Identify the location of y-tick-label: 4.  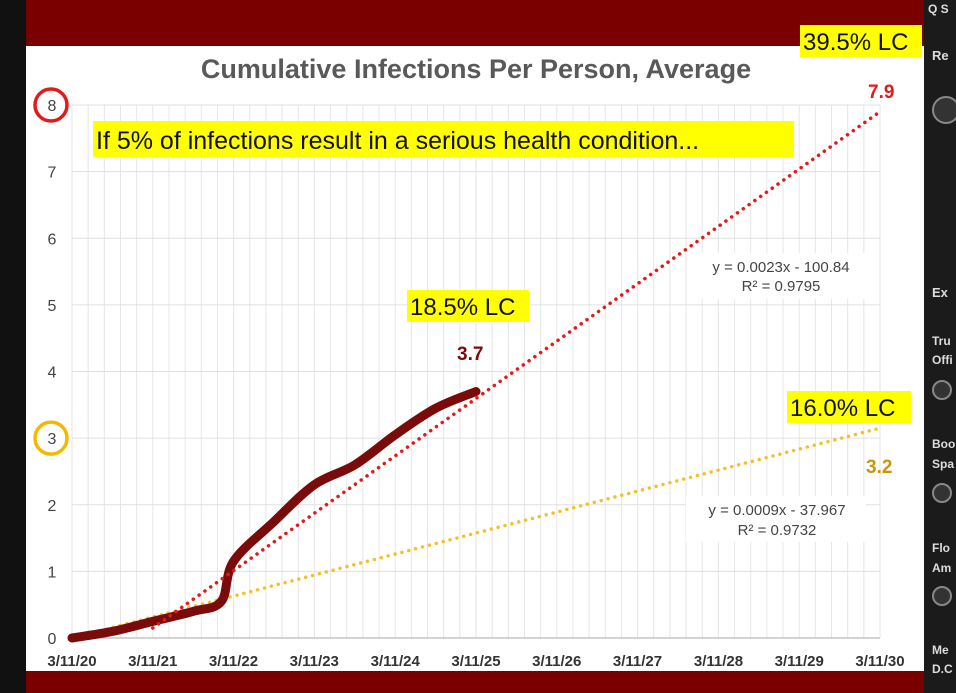
(52, 373).